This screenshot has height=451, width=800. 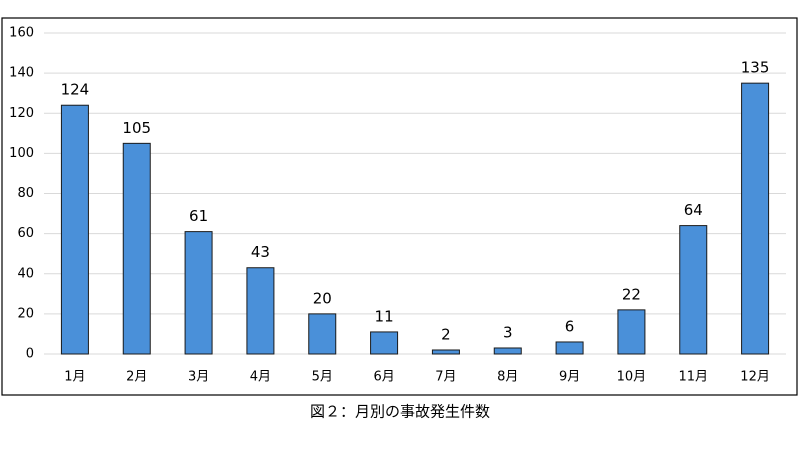 What do you see at coordinates (632, 377) in the screenshot?
I see `x-tick-label: 10月` at bounding box center [632, 377].